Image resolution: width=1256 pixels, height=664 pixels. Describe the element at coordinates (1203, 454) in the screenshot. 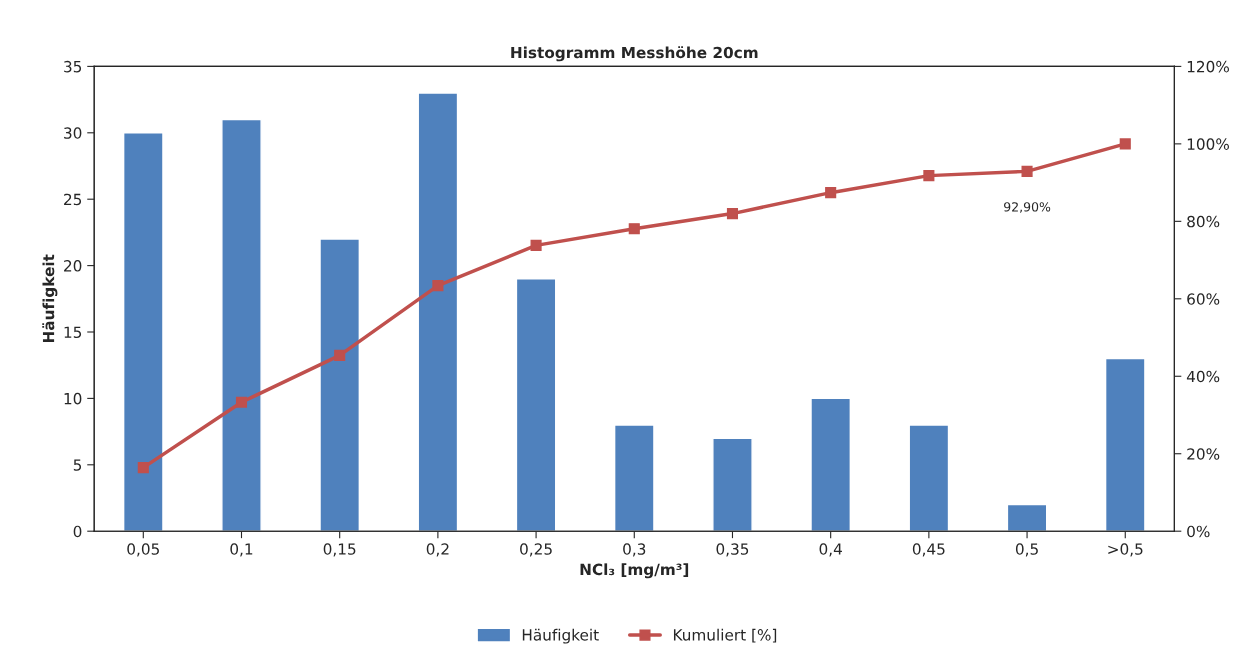

I see `y2-tick-label: 20%` at that location.